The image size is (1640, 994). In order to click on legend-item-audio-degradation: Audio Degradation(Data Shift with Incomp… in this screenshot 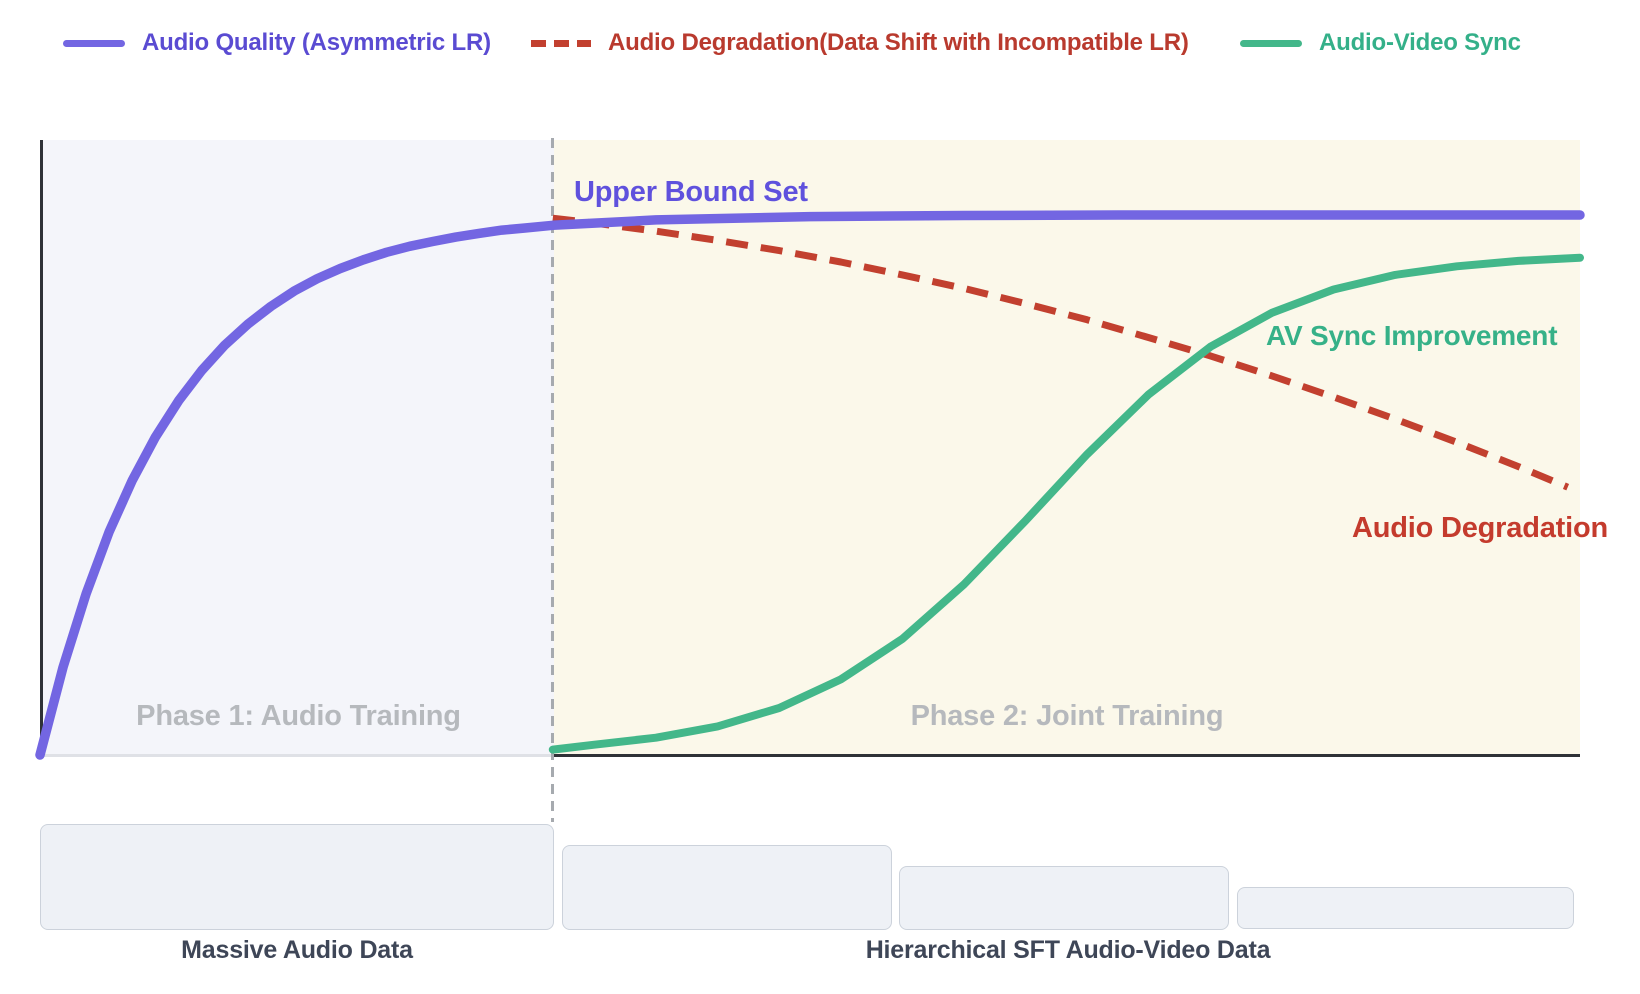, I will do `click(860, 43)`.